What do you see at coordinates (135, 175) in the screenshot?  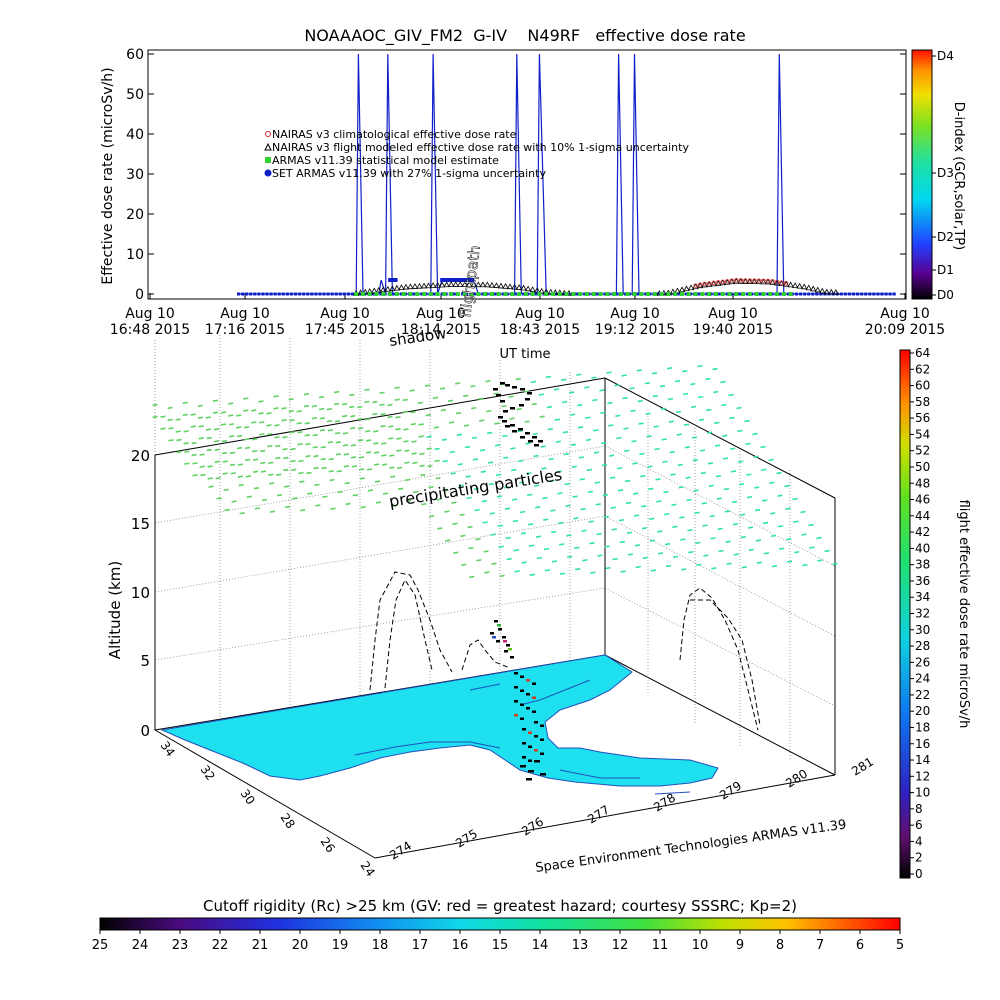 I see `y-tick-label: 30` at bounding box center [135, 175].